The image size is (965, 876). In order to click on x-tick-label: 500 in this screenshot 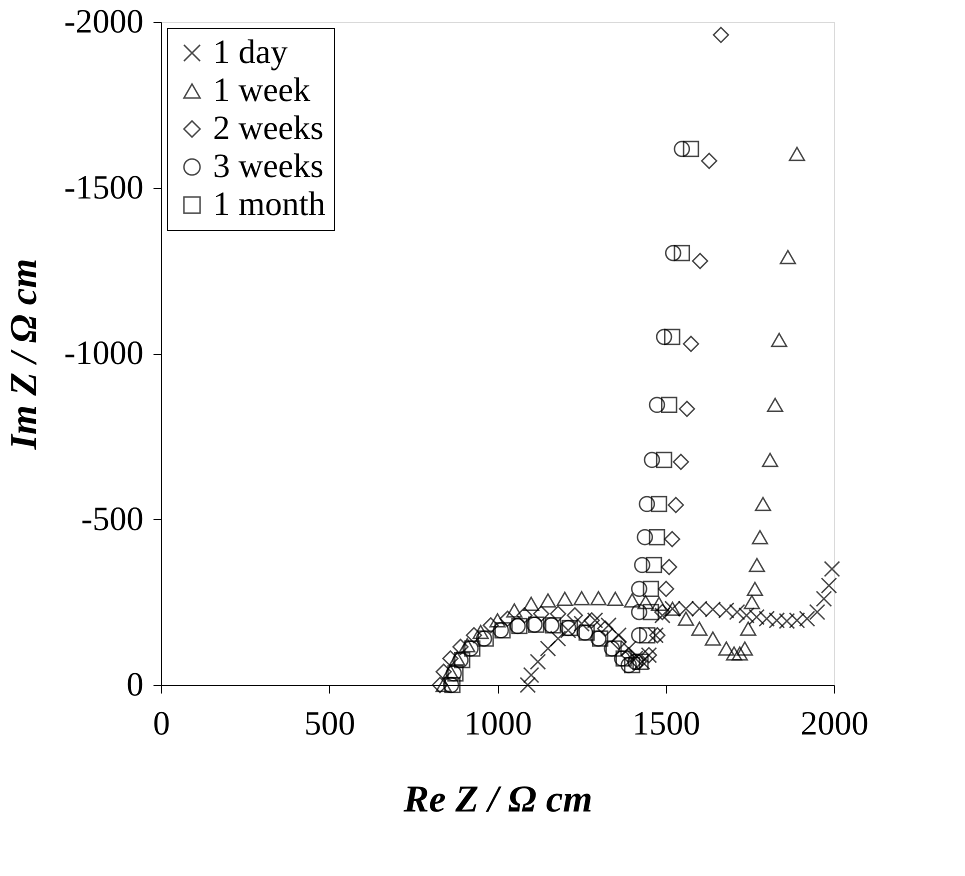, I will do `click(330, 724)`.